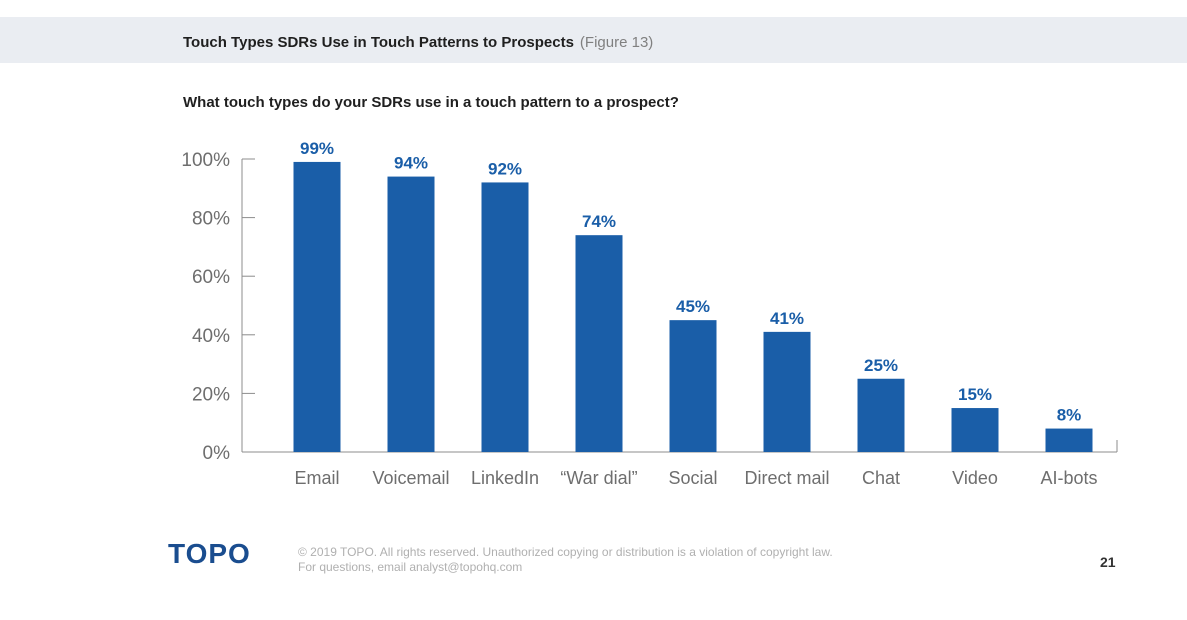 Image resolution: width=1187 pixels, height=620 pixels. Describe the element at coordinates (217, 453) in the screenshot. I see `y-tick-label: 0%` at that location.